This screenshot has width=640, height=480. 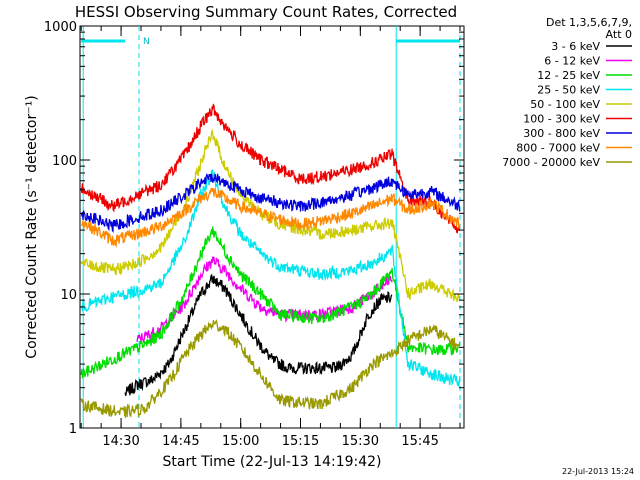 I want to click on legend-title-line-2: Att 0, so click(x=619, y=34).